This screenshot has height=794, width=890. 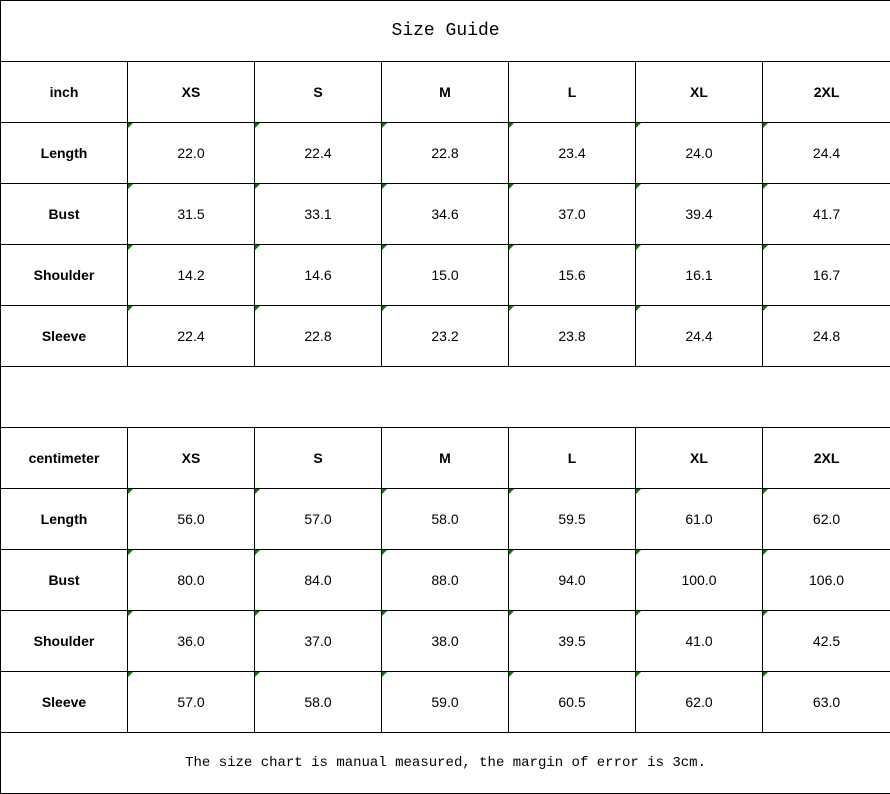 I want to click on measurement-value: 61.0, so click(x=699, y=519).